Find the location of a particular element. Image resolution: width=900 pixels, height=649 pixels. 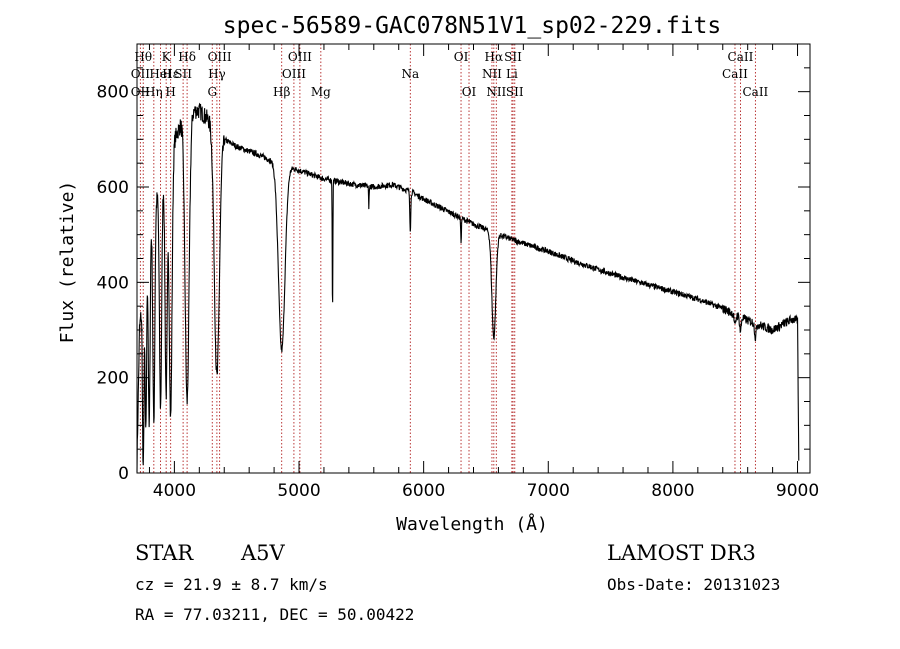

line-marker-label: H is located at coordinates (170, 92).